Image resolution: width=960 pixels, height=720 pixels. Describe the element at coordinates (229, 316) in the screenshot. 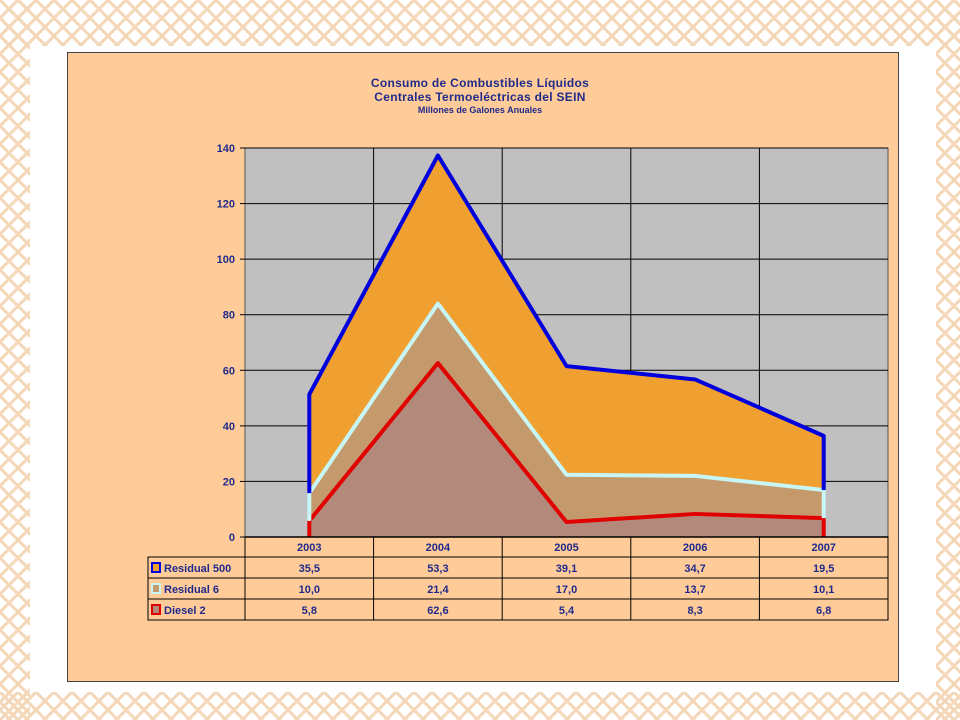

I see `y-tick-label: 80` at that location.